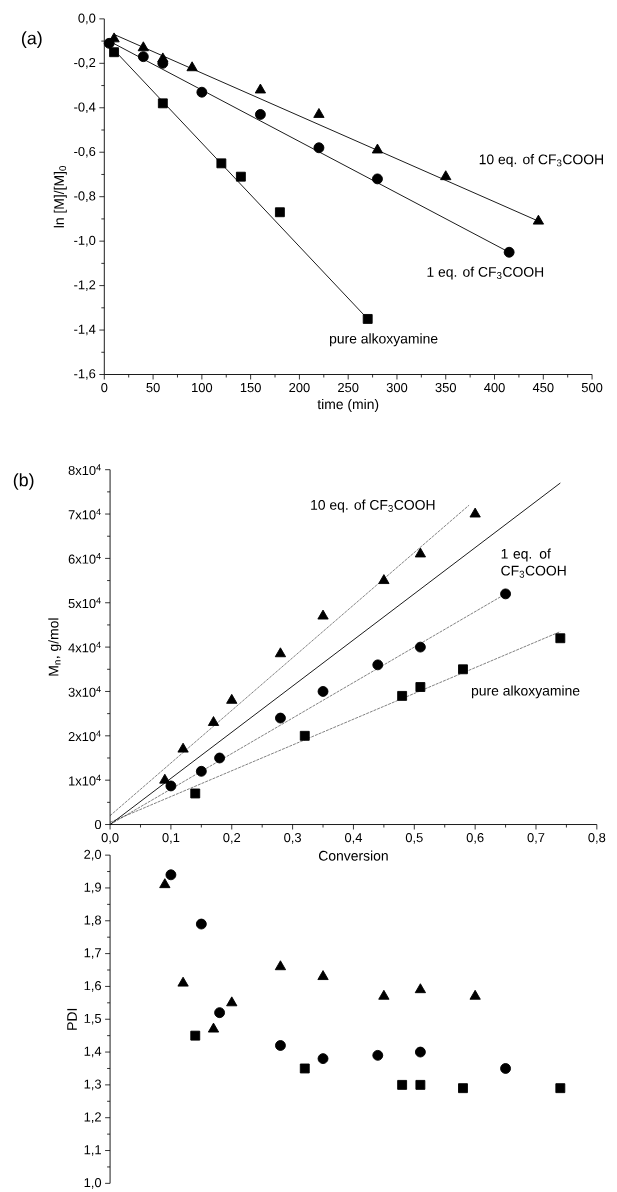  Describe the element at coordinates (446, 387) in the screenshot. I see `x-tick-label: 350` at that location.